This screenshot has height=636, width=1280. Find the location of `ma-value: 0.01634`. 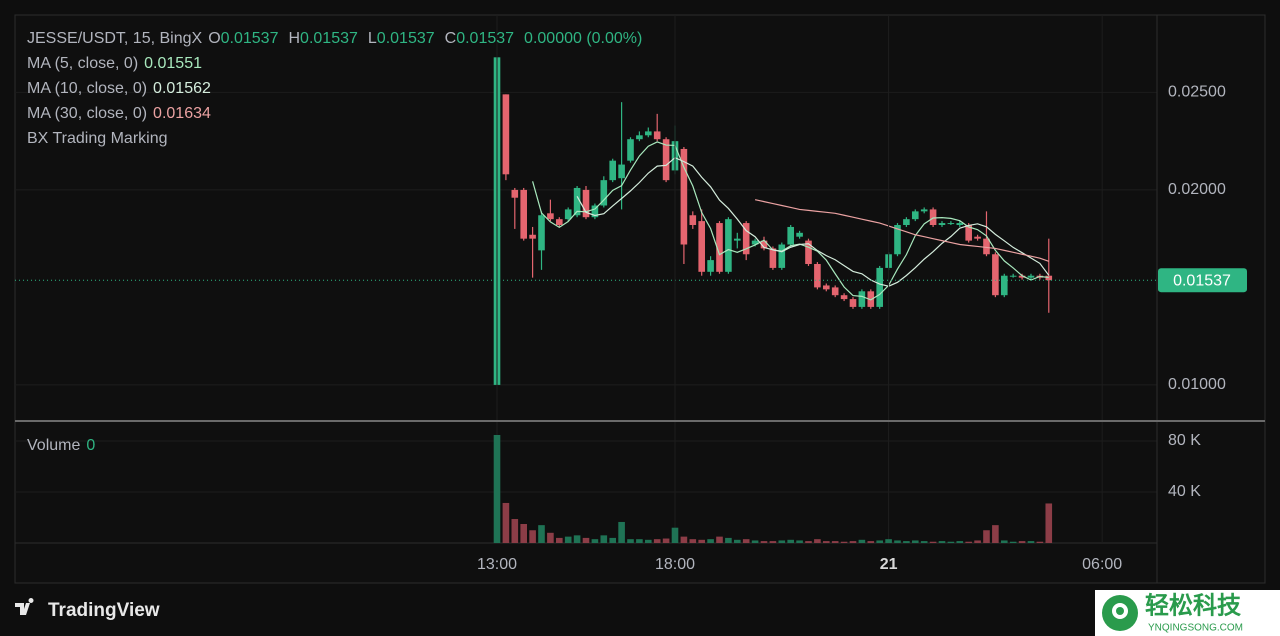

ma-value: 0.01634 is located at coordinates (182, 113).